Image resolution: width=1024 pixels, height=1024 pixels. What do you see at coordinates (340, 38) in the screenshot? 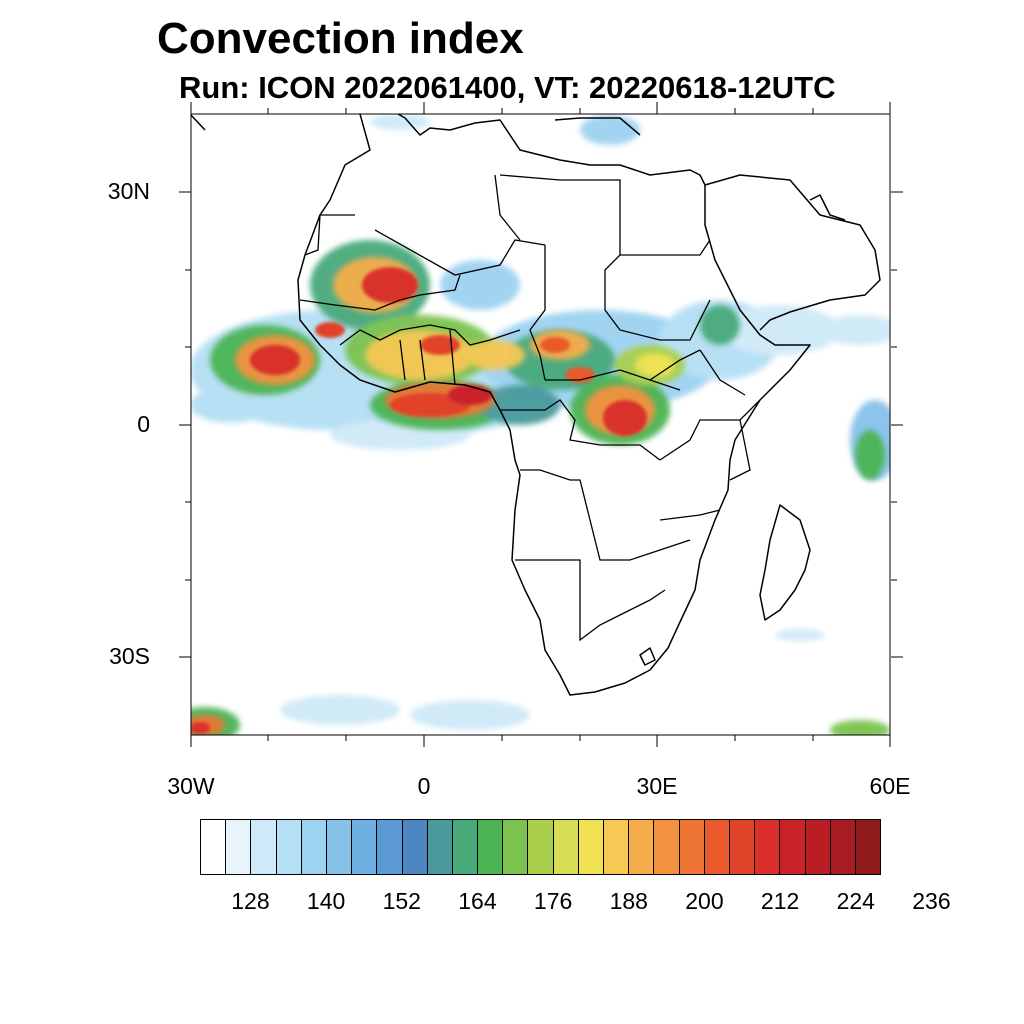
I see `chart-title: Convection index` at bounding box center [340, 38].